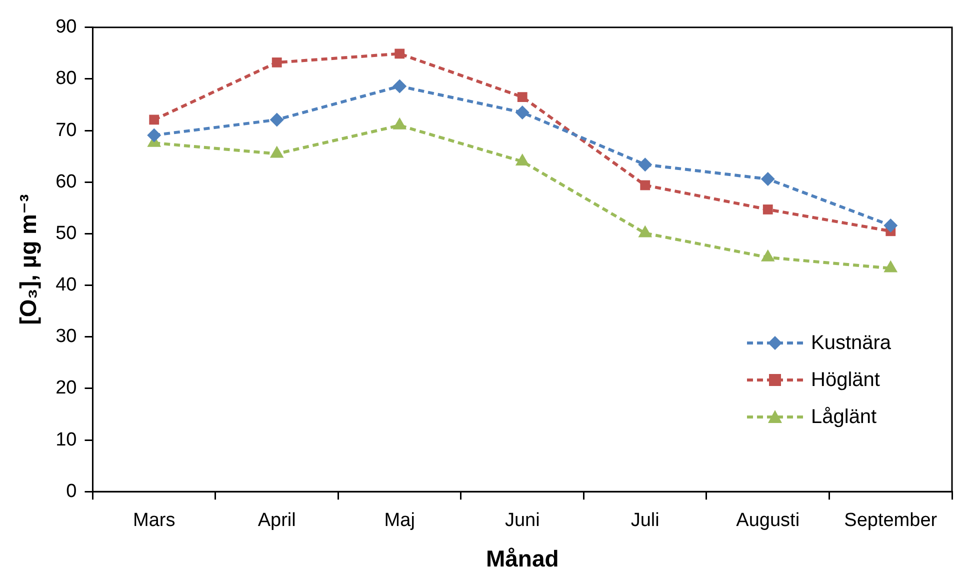  I want to click on legend-label: Låglänt, so click(844, 417).